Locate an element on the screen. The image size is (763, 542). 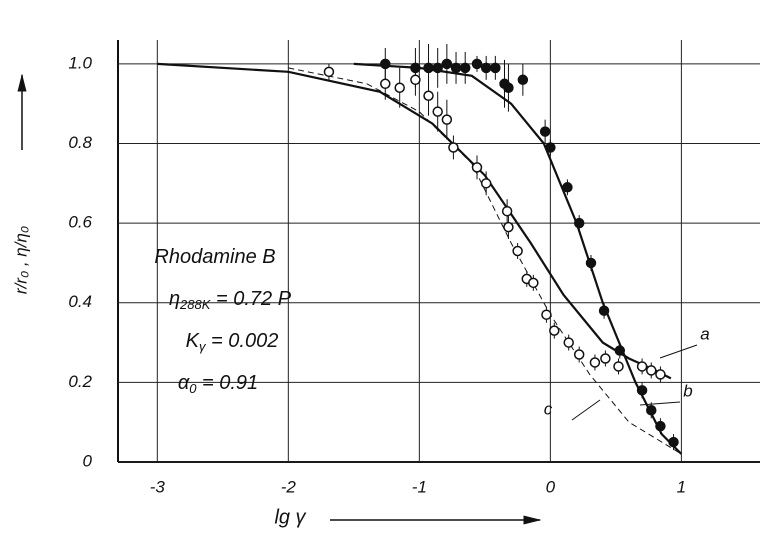
x-axis-label: lg γ is located at coordinates (290, 517).